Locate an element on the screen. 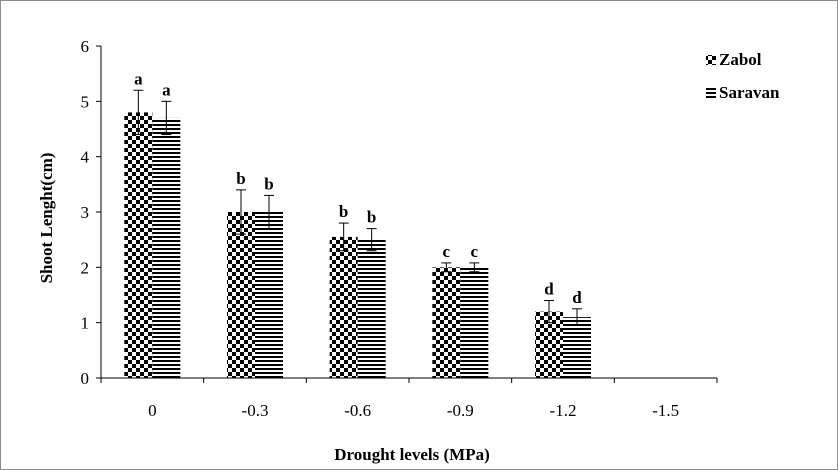  y-tick-label: 1 is located at coordinates (85, 323).